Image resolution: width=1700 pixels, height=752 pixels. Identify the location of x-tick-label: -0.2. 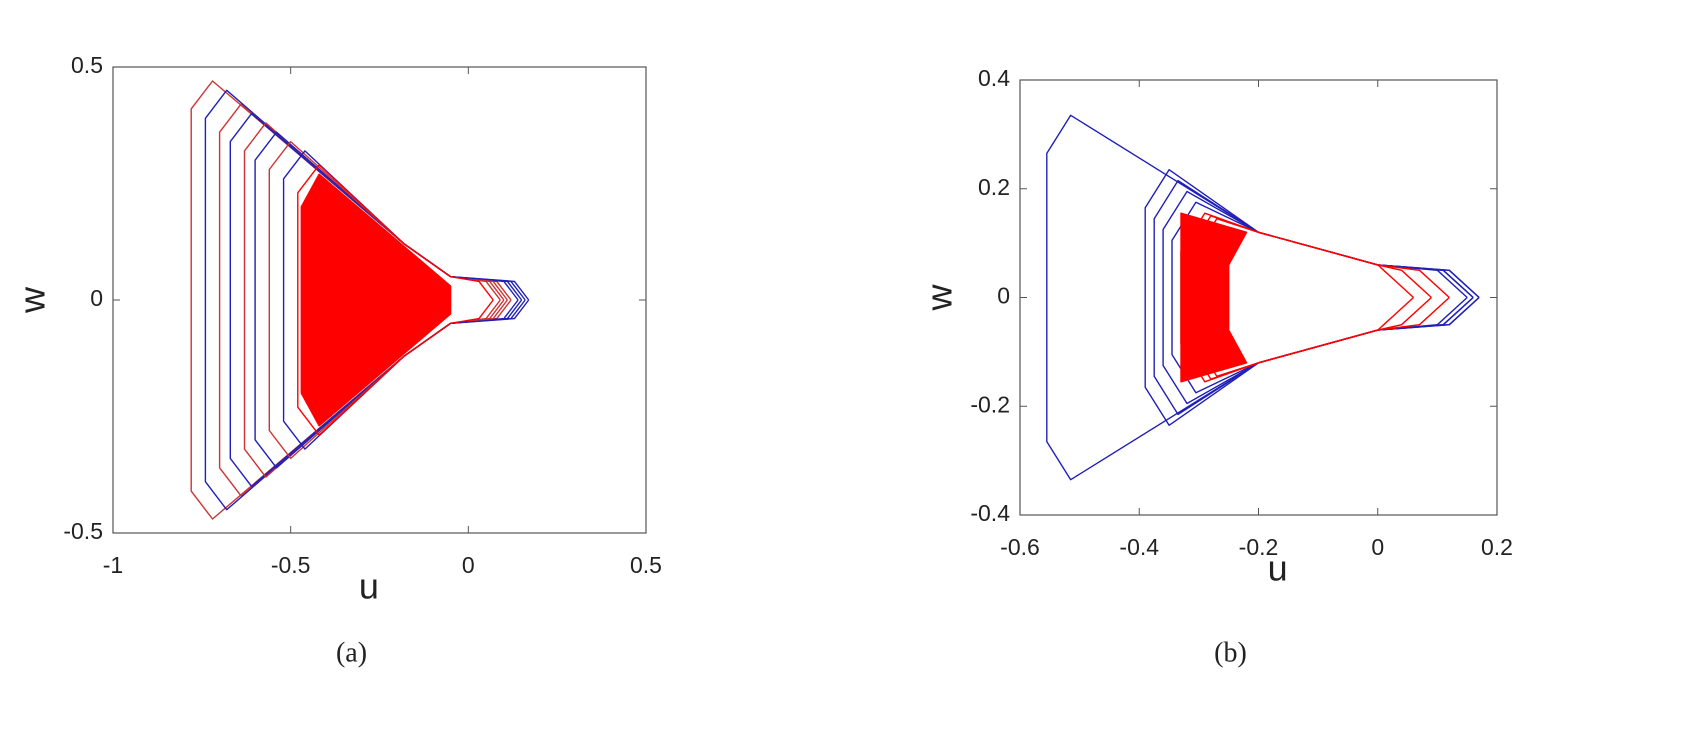
(1259, 547).